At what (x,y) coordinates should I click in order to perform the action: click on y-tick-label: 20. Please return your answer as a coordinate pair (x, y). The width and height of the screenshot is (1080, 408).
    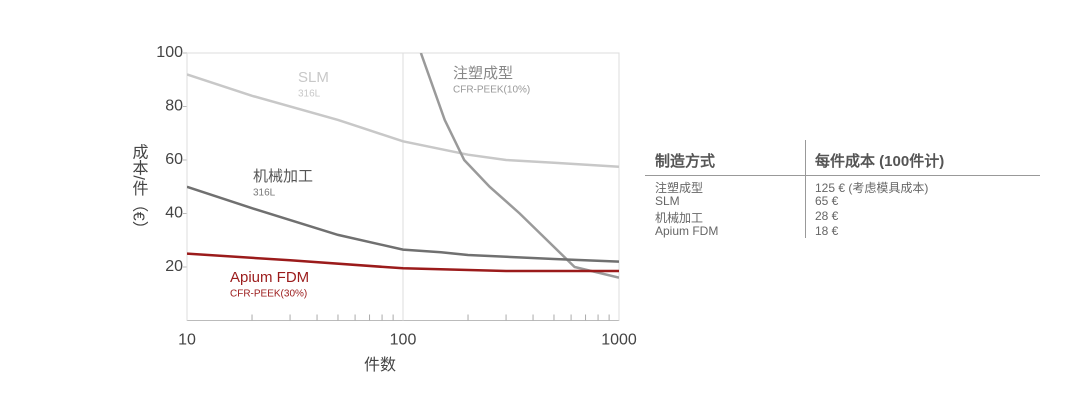
    Looking at the image, I should click on (174, 266).